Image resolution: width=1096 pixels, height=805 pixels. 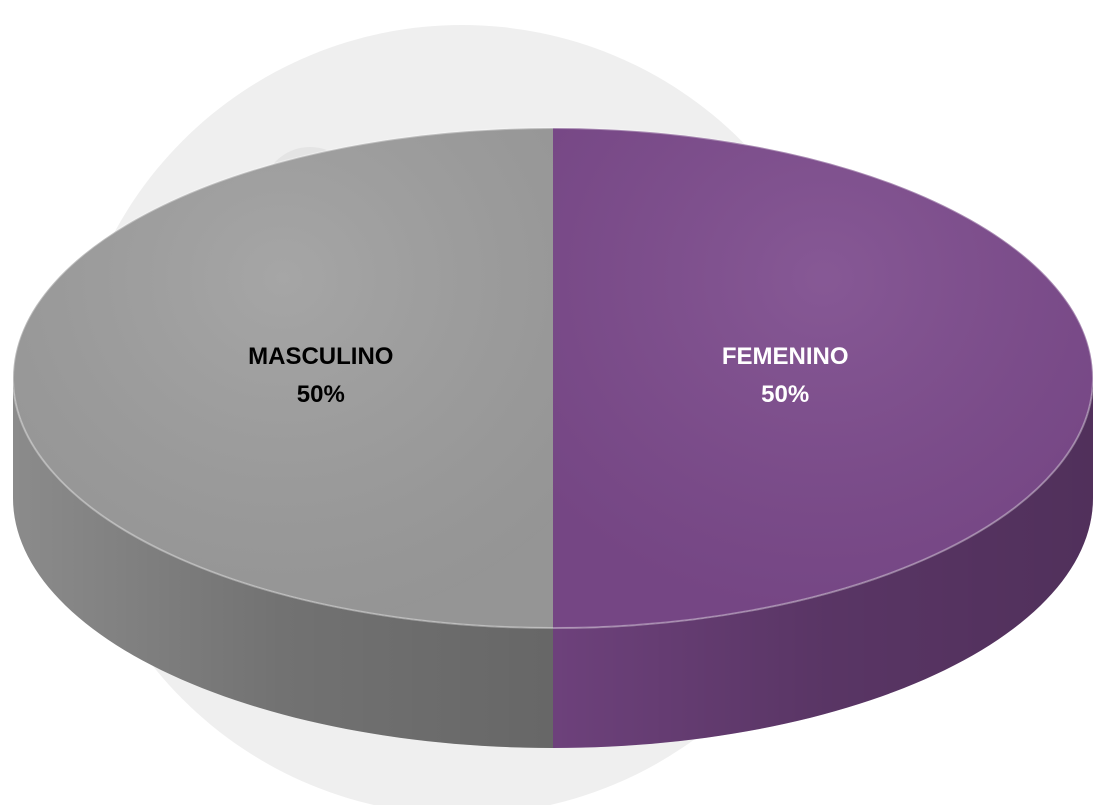 What do you see at coordinates (785, 375) in the screenshot?
I see `data-label: FEMENINO 50%` at bounding box center [785, 375].